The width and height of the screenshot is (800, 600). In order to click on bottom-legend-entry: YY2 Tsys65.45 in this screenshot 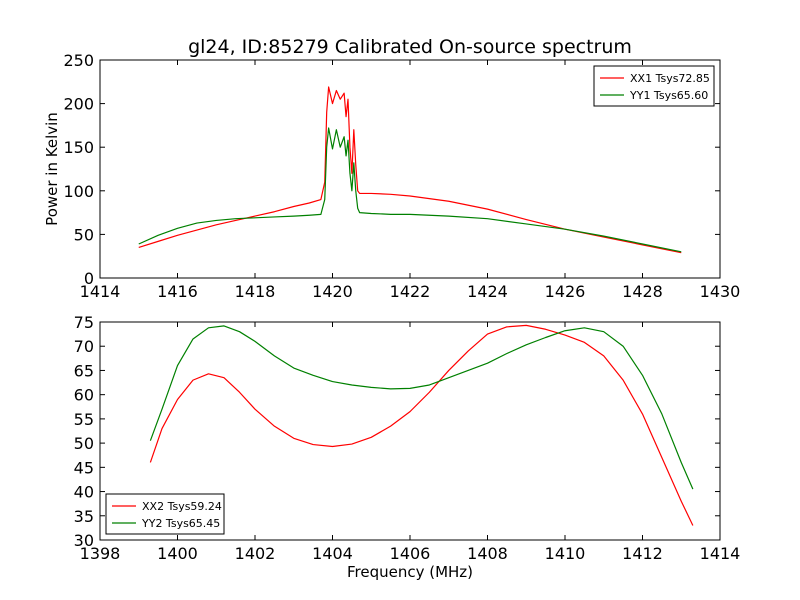, I will do `click(180, 523)`.